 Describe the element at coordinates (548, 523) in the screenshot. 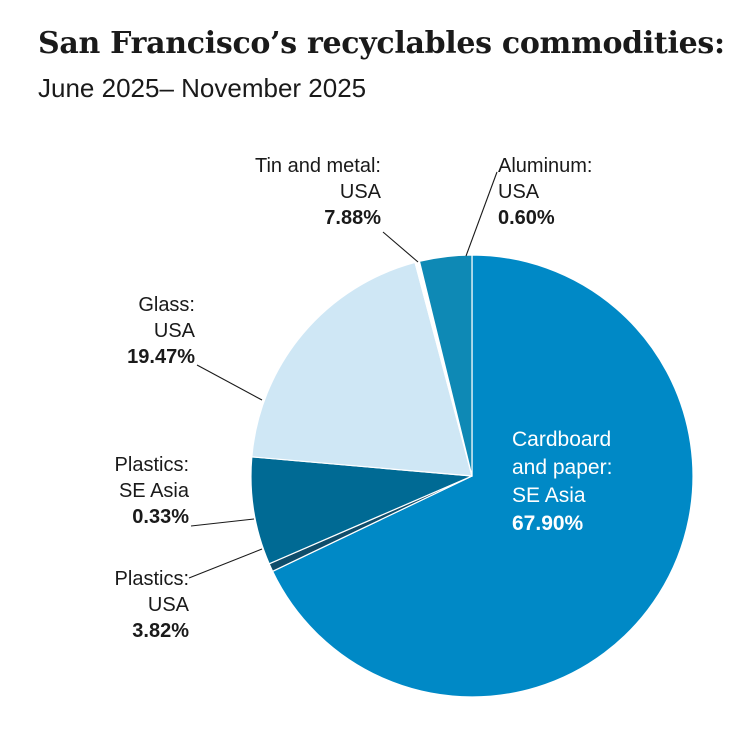

I see `slice-value-label: 67.90%` at that location.